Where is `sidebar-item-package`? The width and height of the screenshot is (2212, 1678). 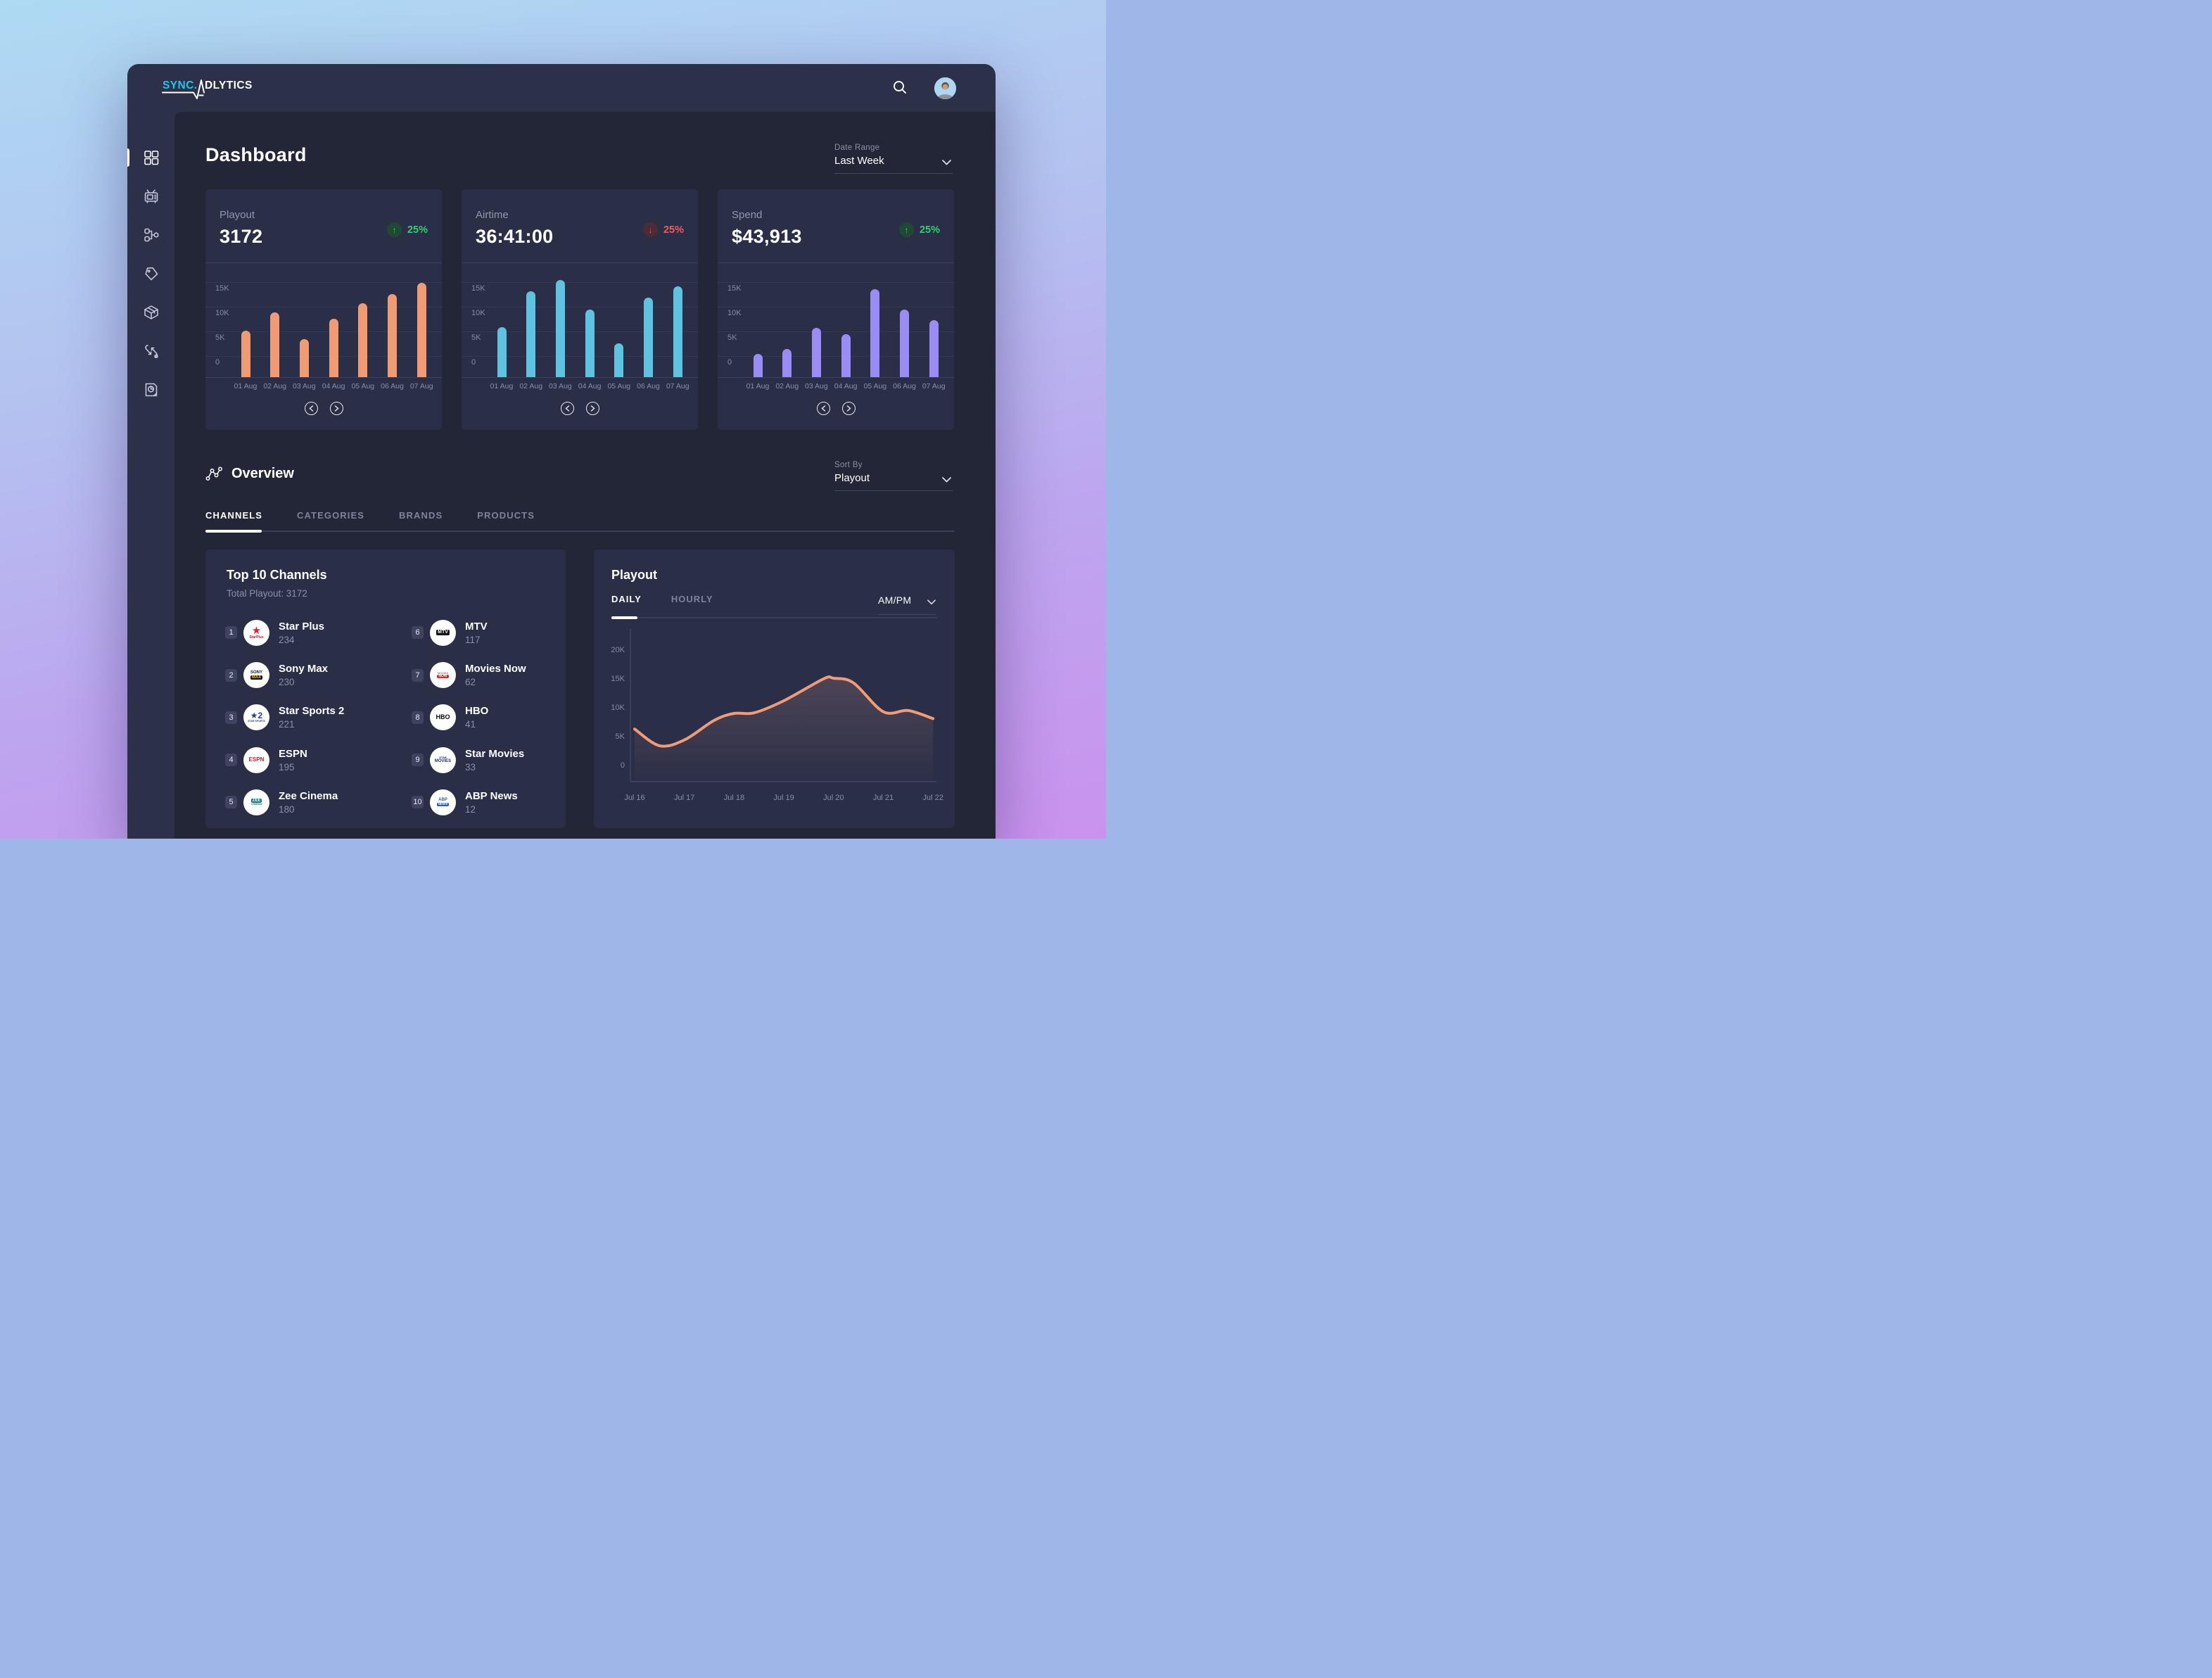 sidebar-item-package is located at coordinates (151, 312).